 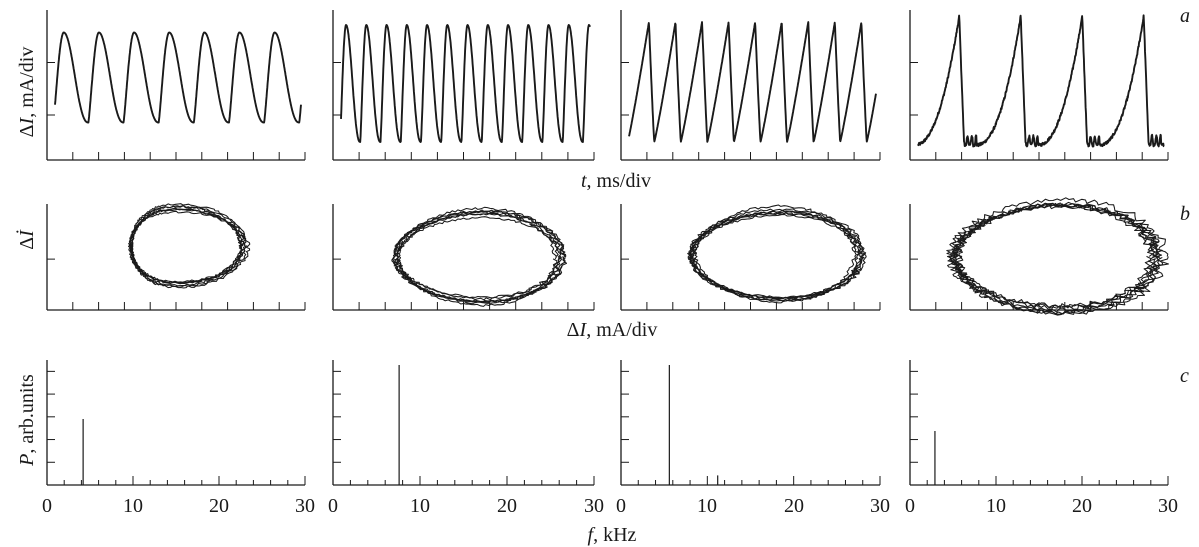 I want to click on row-a-x-var: t, so click(x=584, y=181).